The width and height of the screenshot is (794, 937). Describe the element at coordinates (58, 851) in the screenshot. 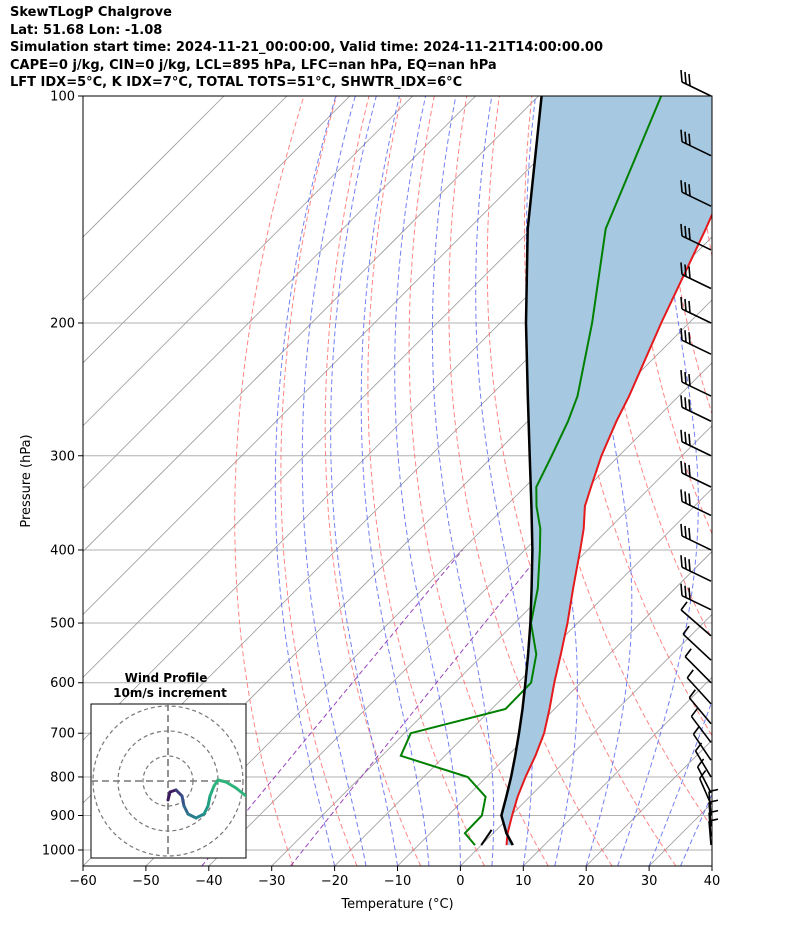

I see `y-tick-label: 1000` at that location.